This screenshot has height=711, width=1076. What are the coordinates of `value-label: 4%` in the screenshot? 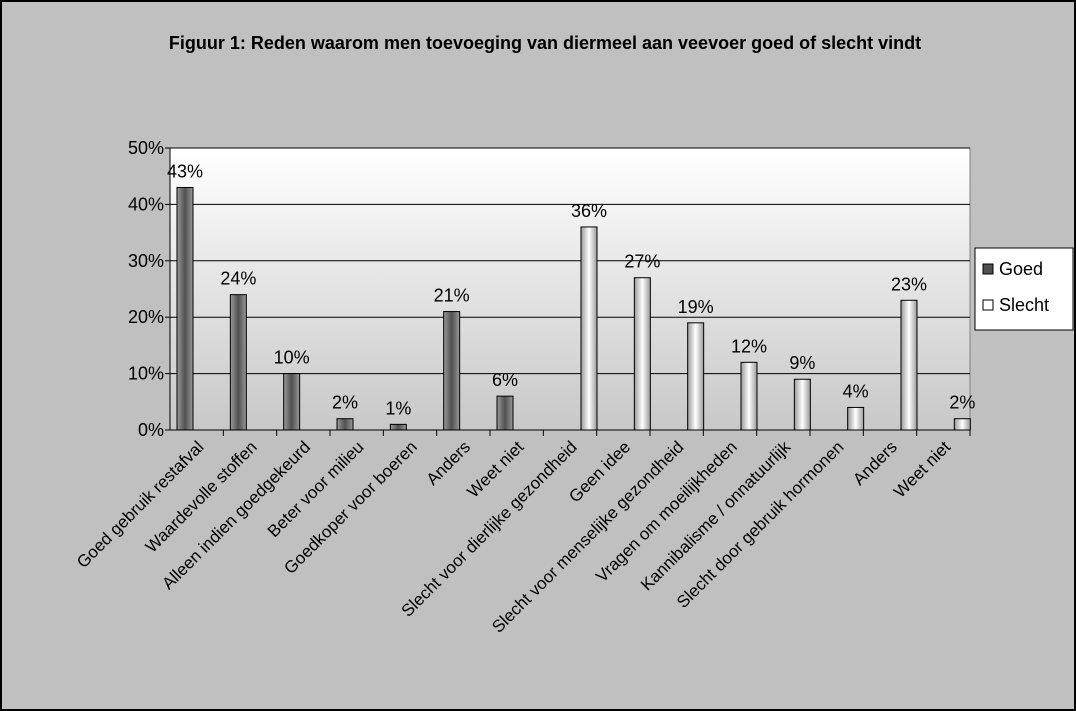 It's located at (856, 391).